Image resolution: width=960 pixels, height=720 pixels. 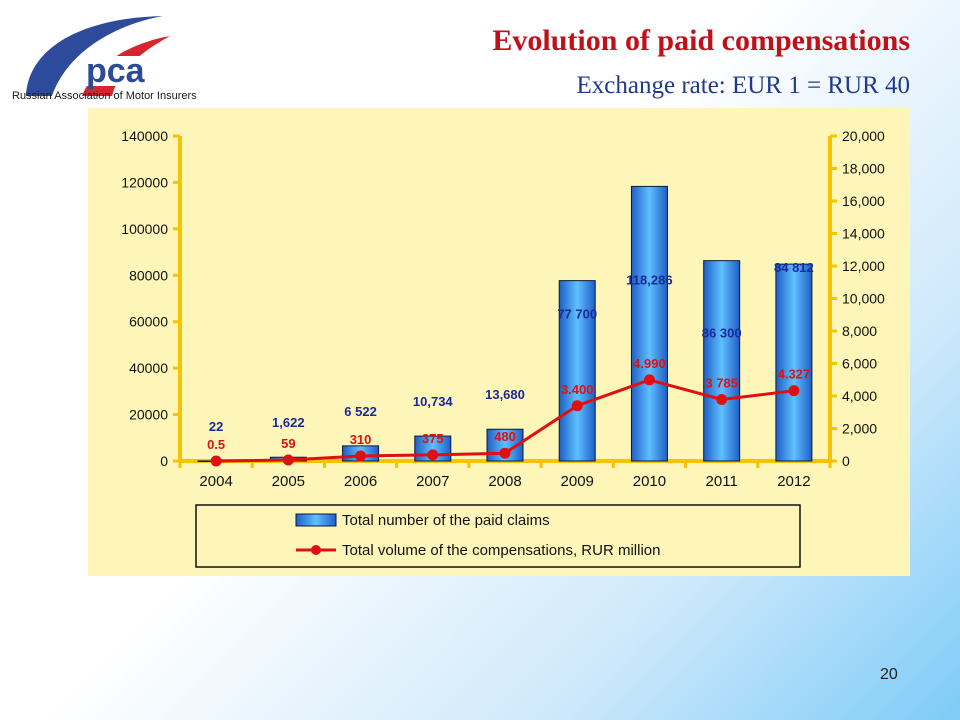 I want to click on page-number: 20, so click(x=889, y=674).